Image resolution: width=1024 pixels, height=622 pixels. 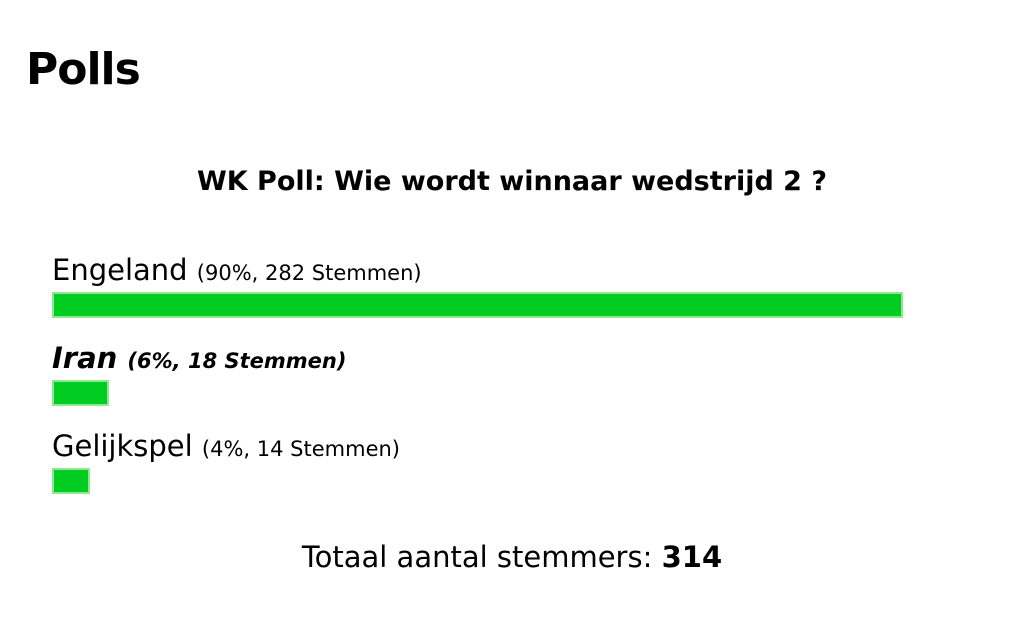 I want to click on option-name: Gelijkspel, so click(x=122, y=446).